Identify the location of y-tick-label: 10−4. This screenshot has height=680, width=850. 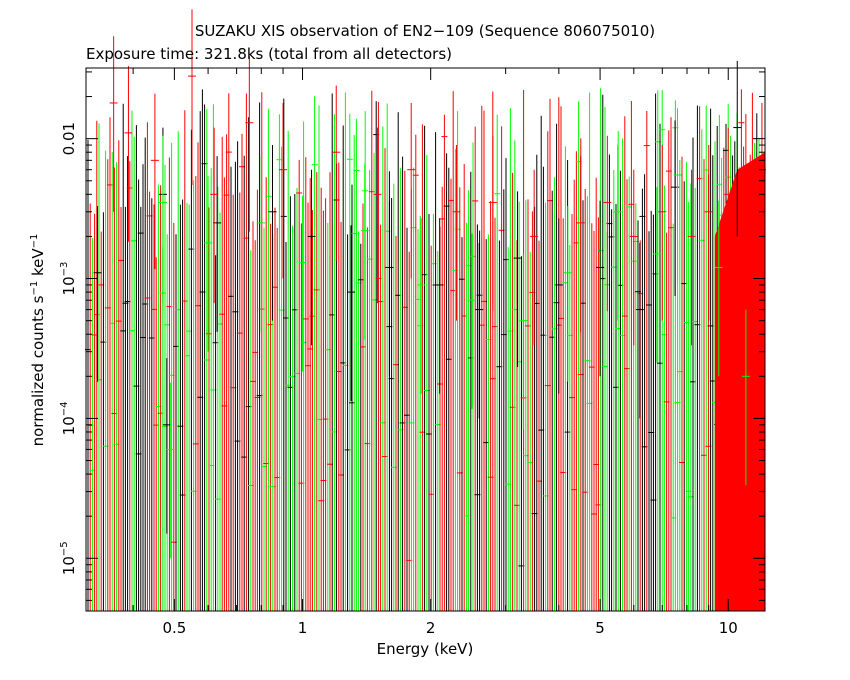
(68, 418).